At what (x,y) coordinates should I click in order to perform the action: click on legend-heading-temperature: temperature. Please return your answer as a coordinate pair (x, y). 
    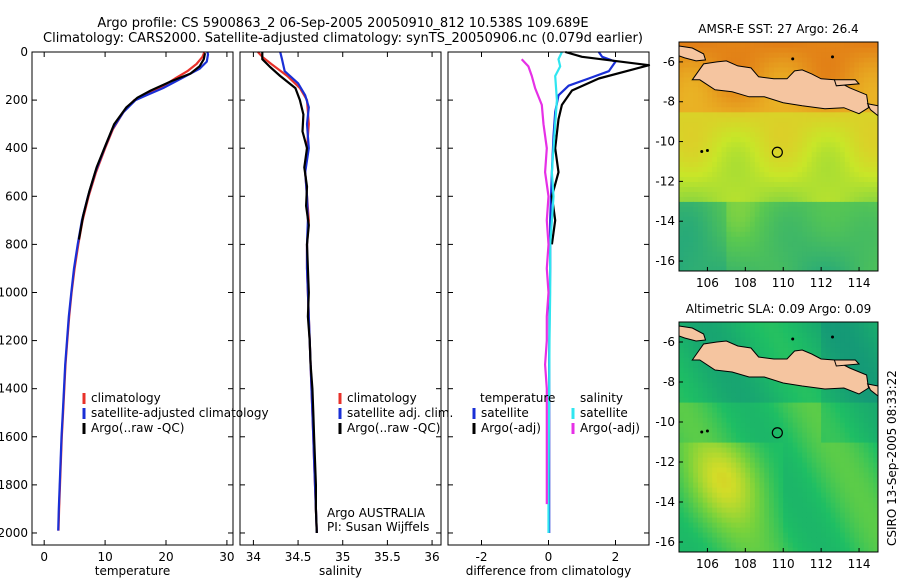
    Looking at the image, I should click on (517, 398).